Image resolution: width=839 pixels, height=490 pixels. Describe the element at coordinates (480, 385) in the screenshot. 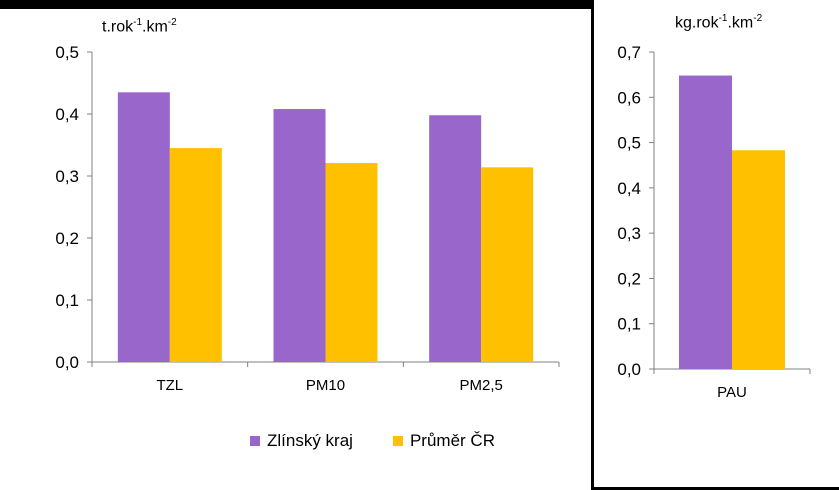

I see `x-tick-label: PM2,5` at that location.